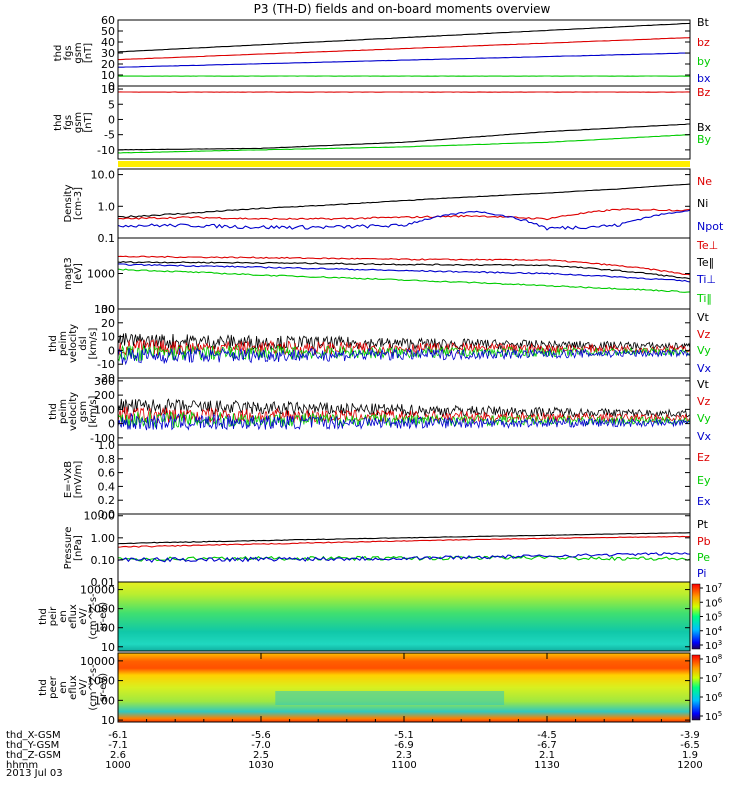 This screenshot has height=804, width=750. Describe the element at coordinates (389, 698) in the screenshot. I see `spectrogram-low-energy-patch` at that location.